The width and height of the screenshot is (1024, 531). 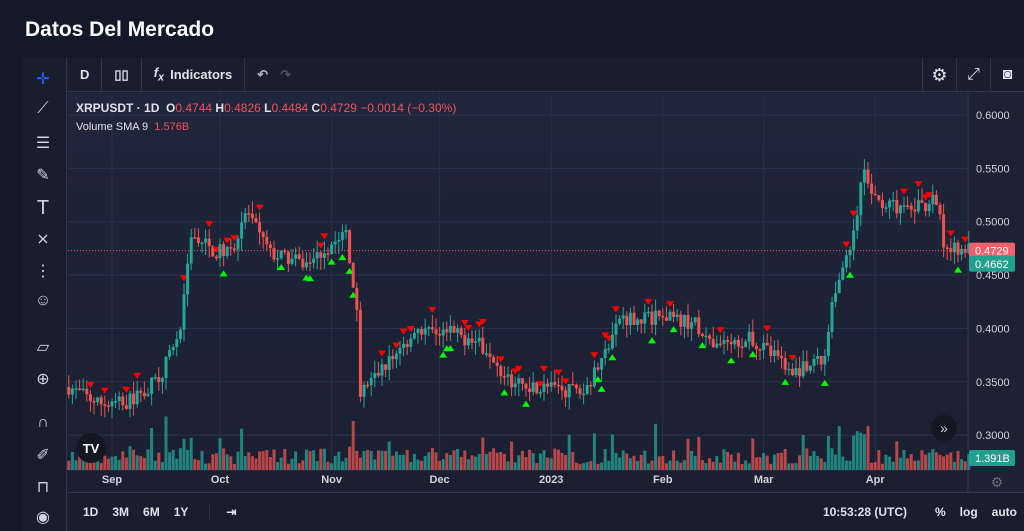 I want to click on auto-toggle: auto, so click(x=1004, y=512).